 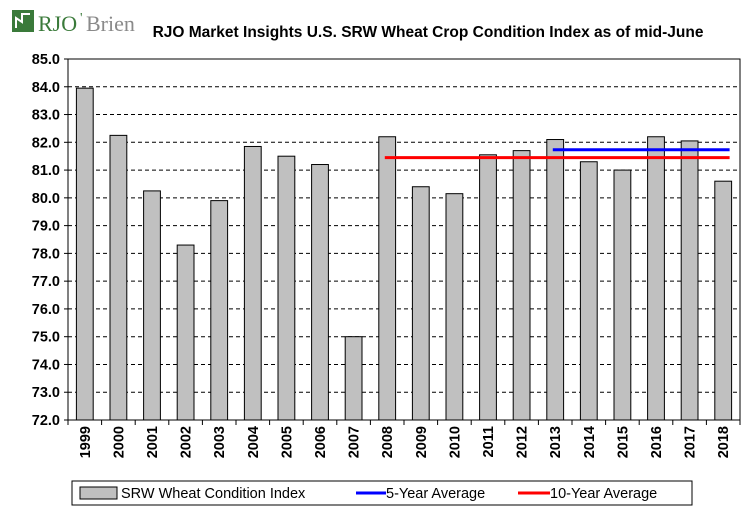 I want to click on bar-2007, so click(x=353, y=378).